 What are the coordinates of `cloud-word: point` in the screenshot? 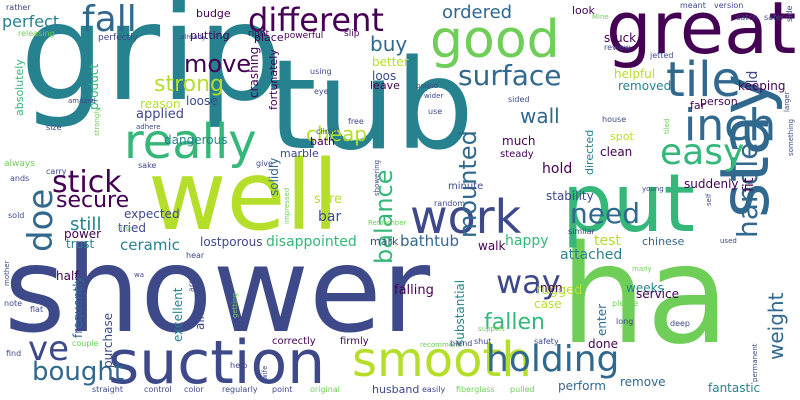 It's located at (282, 389).